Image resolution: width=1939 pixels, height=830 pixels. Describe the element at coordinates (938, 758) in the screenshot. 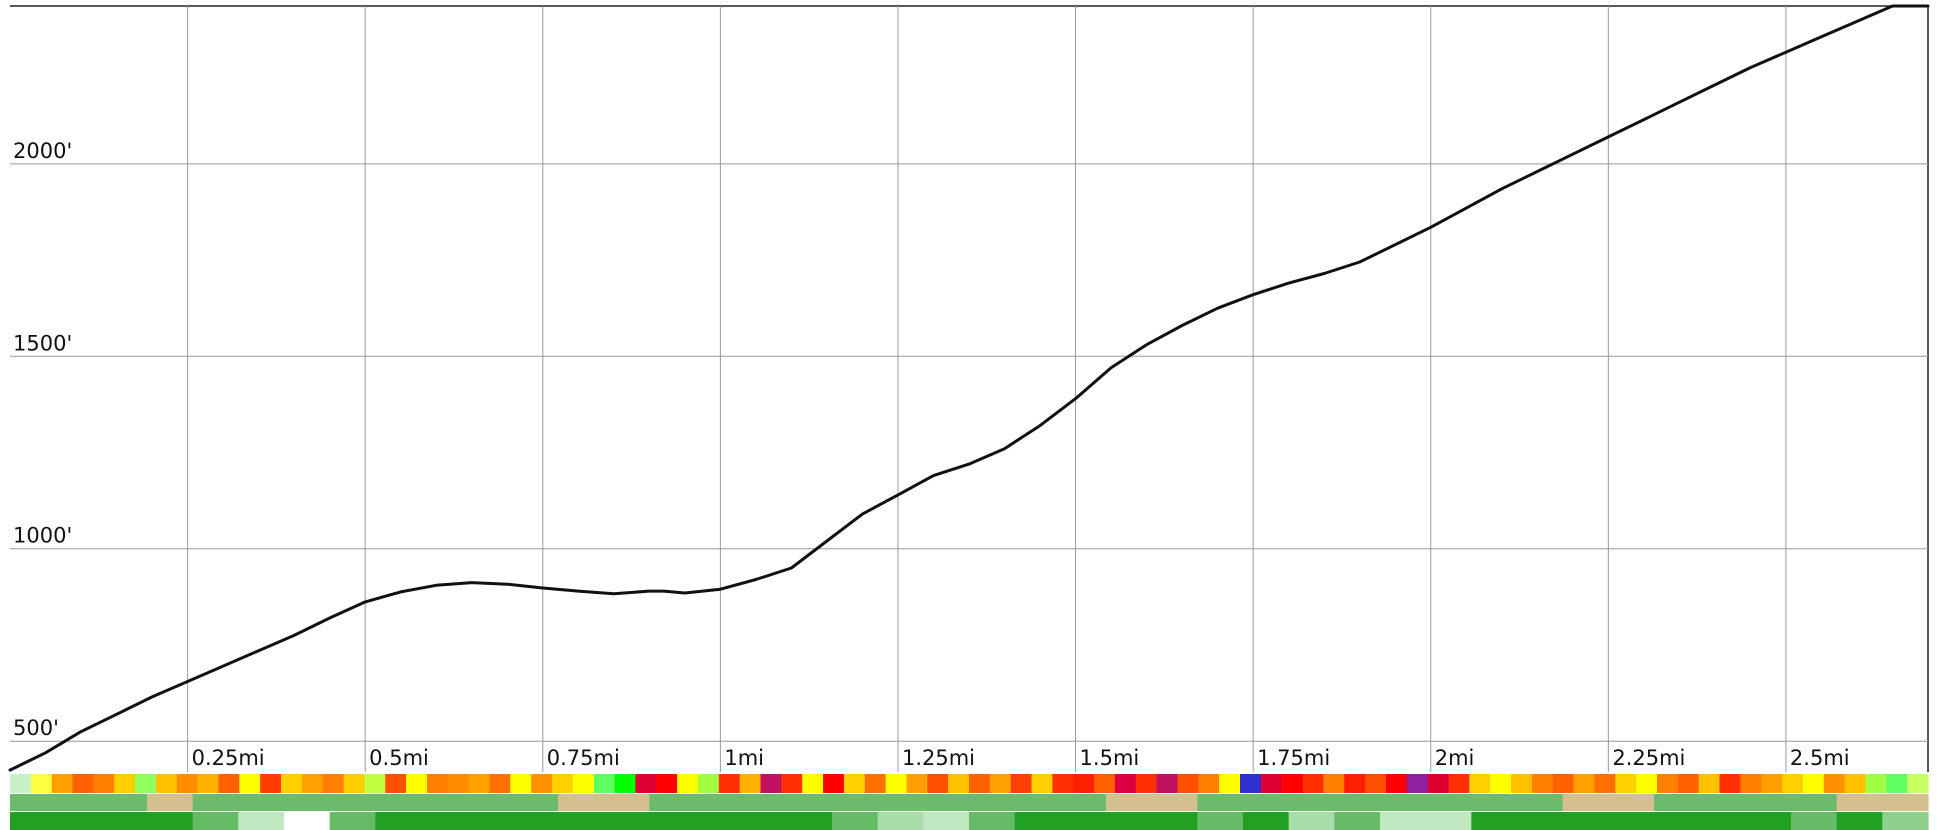

I see `x-tick-label: 1.25mi` at that location.